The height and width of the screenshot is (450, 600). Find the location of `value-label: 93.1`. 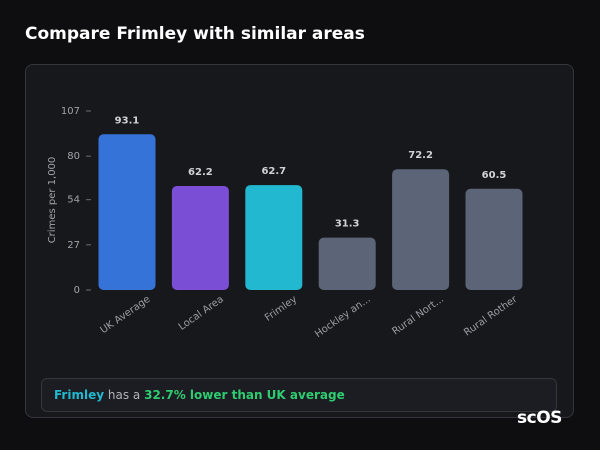

value-label: 93.1 is located at coordinates (127, 120).